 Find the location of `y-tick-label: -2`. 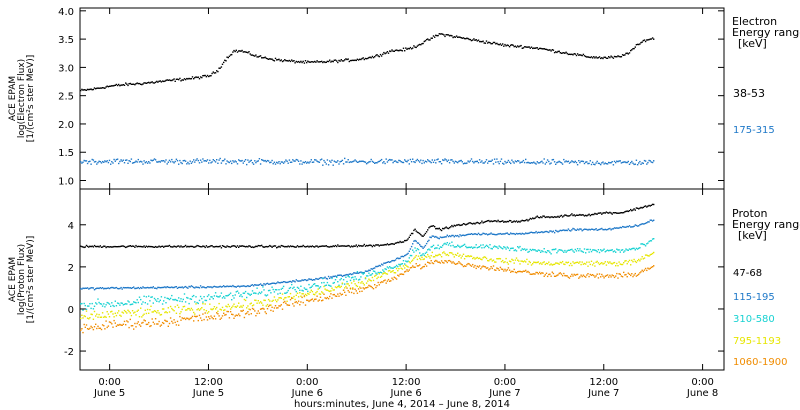

y-tick-label: -2 is located at coordinates (69, 352).